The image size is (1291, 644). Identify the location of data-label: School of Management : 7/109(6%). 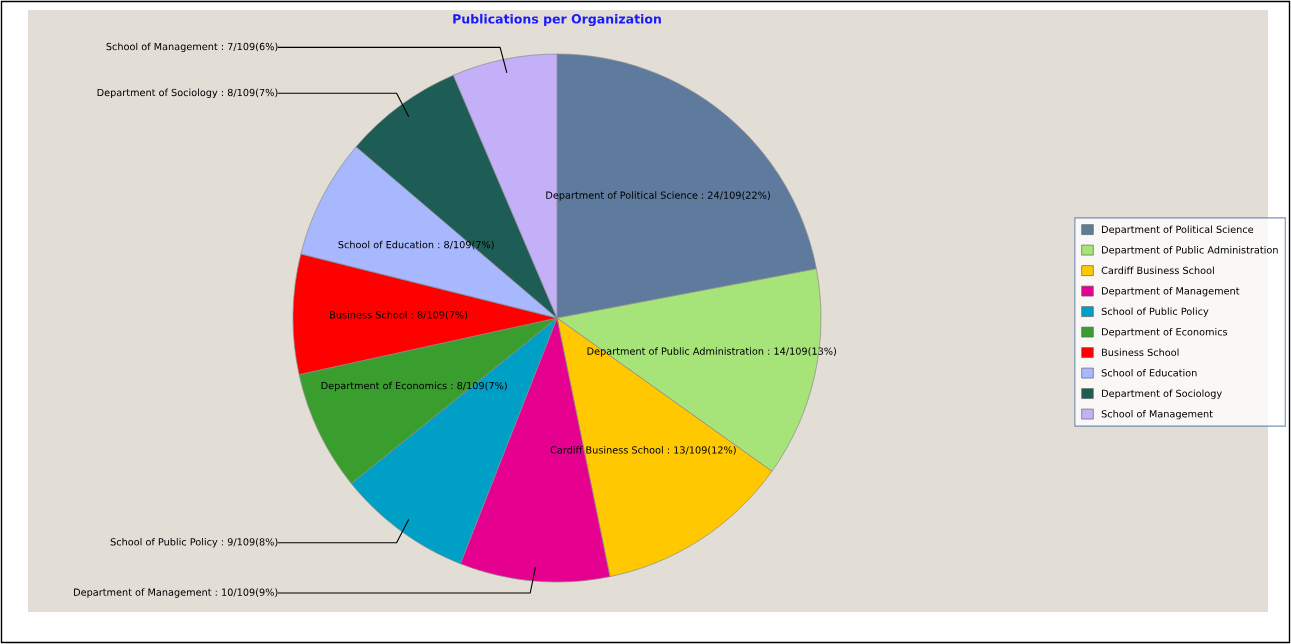
(192, 47).